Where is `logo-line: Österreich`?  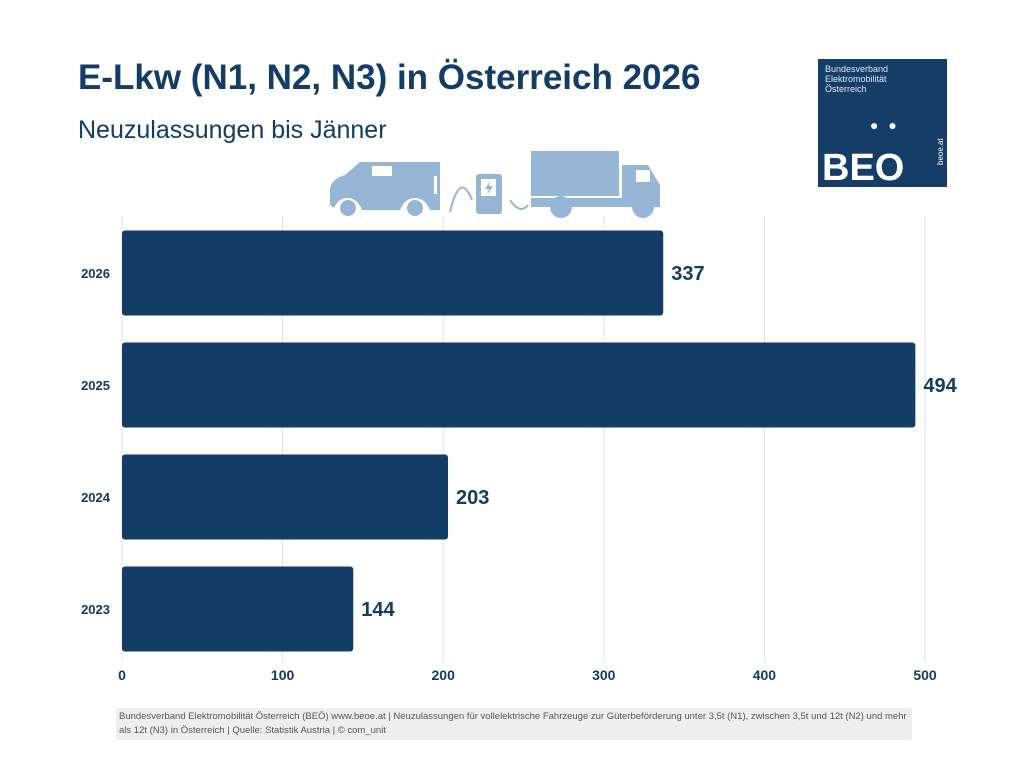 logo-line: Österreich is located at coordinates (846, 89).